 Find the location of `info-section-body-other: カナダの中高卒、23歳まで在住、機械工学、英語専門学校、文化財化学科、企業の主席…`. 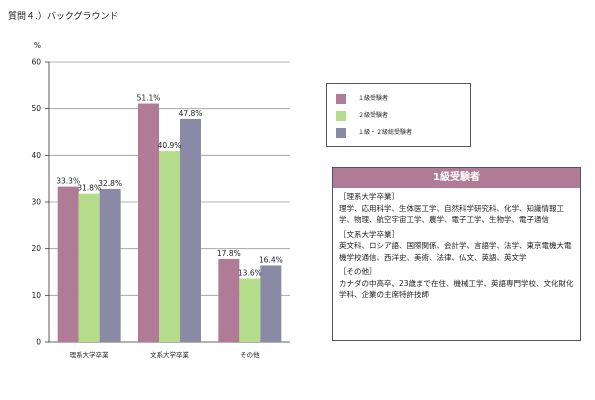

info-section-body-other: カナダの中高卒、23歳まで在住、機械工学、英語専門学校、文化財化学科、企業の主席… is located at coordinates (456, 289).